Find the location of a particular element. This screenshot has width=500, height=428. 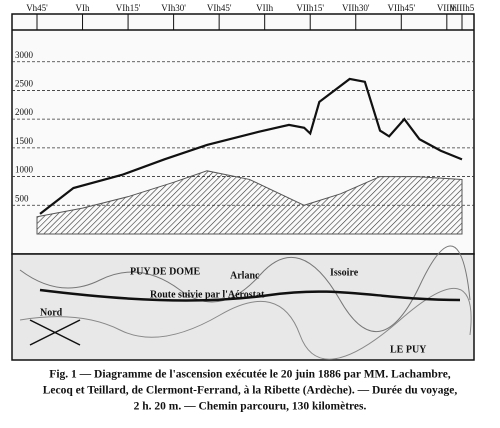

y-tick-label: 3000 is located at coordinates (24, 55).